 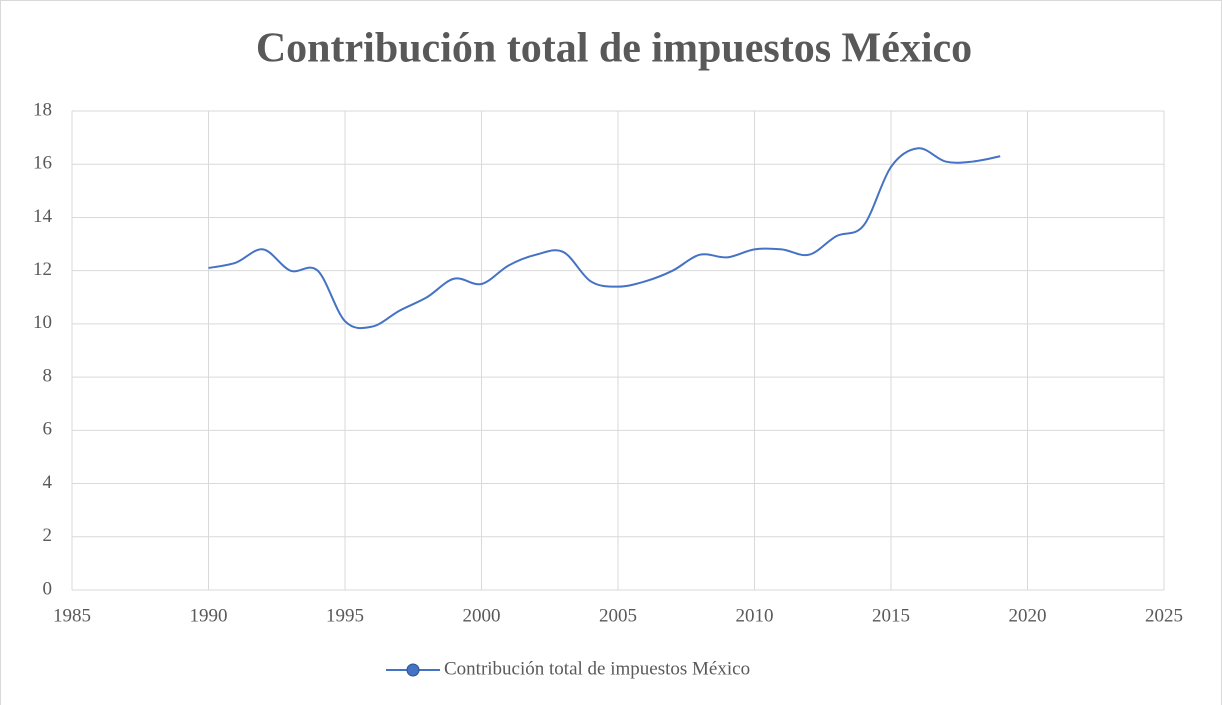 What do you see at coordinates (597, 668) in the screenshot?
I see `legend-label: Contribución total de impuestos México` at bounding box center [597, 668].